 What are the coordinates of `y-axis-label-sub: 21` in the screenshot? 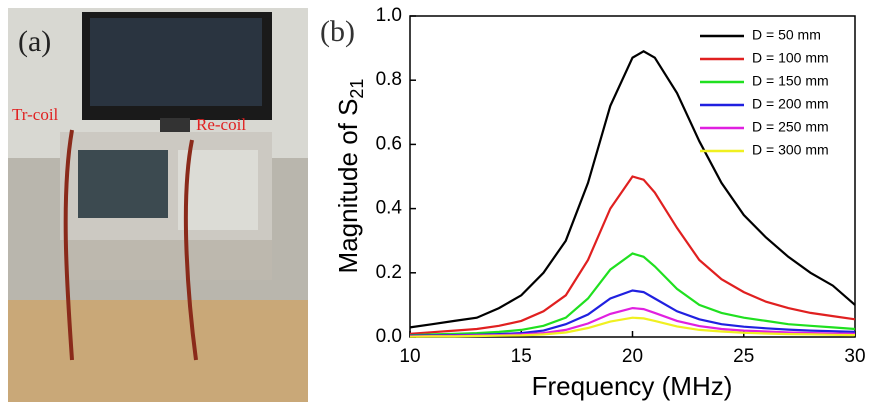 It's located at (357, 89).